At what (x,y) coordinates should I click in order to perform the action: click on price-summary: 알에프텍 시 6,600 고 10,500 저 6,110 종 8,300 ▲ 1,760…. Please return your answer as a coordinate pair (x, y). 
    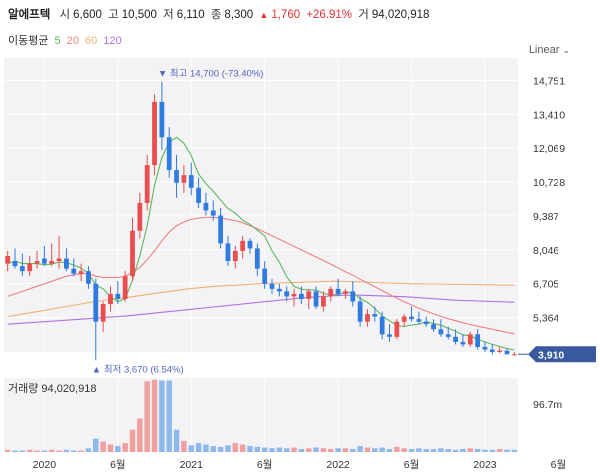
    Looking at the image, I should click on (220, 14).